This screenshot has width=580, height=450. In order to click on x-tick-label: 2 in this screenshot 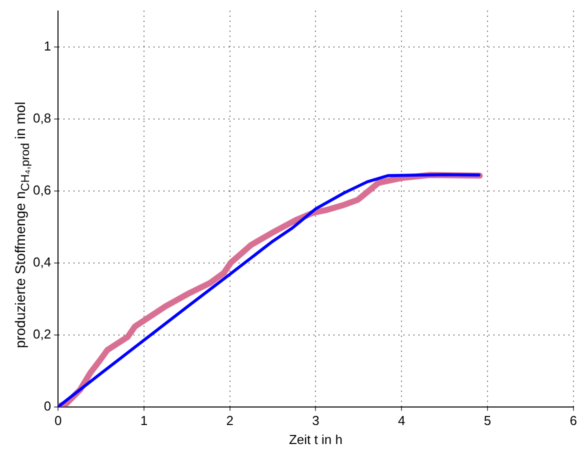, I will do `click(230, 420)`.